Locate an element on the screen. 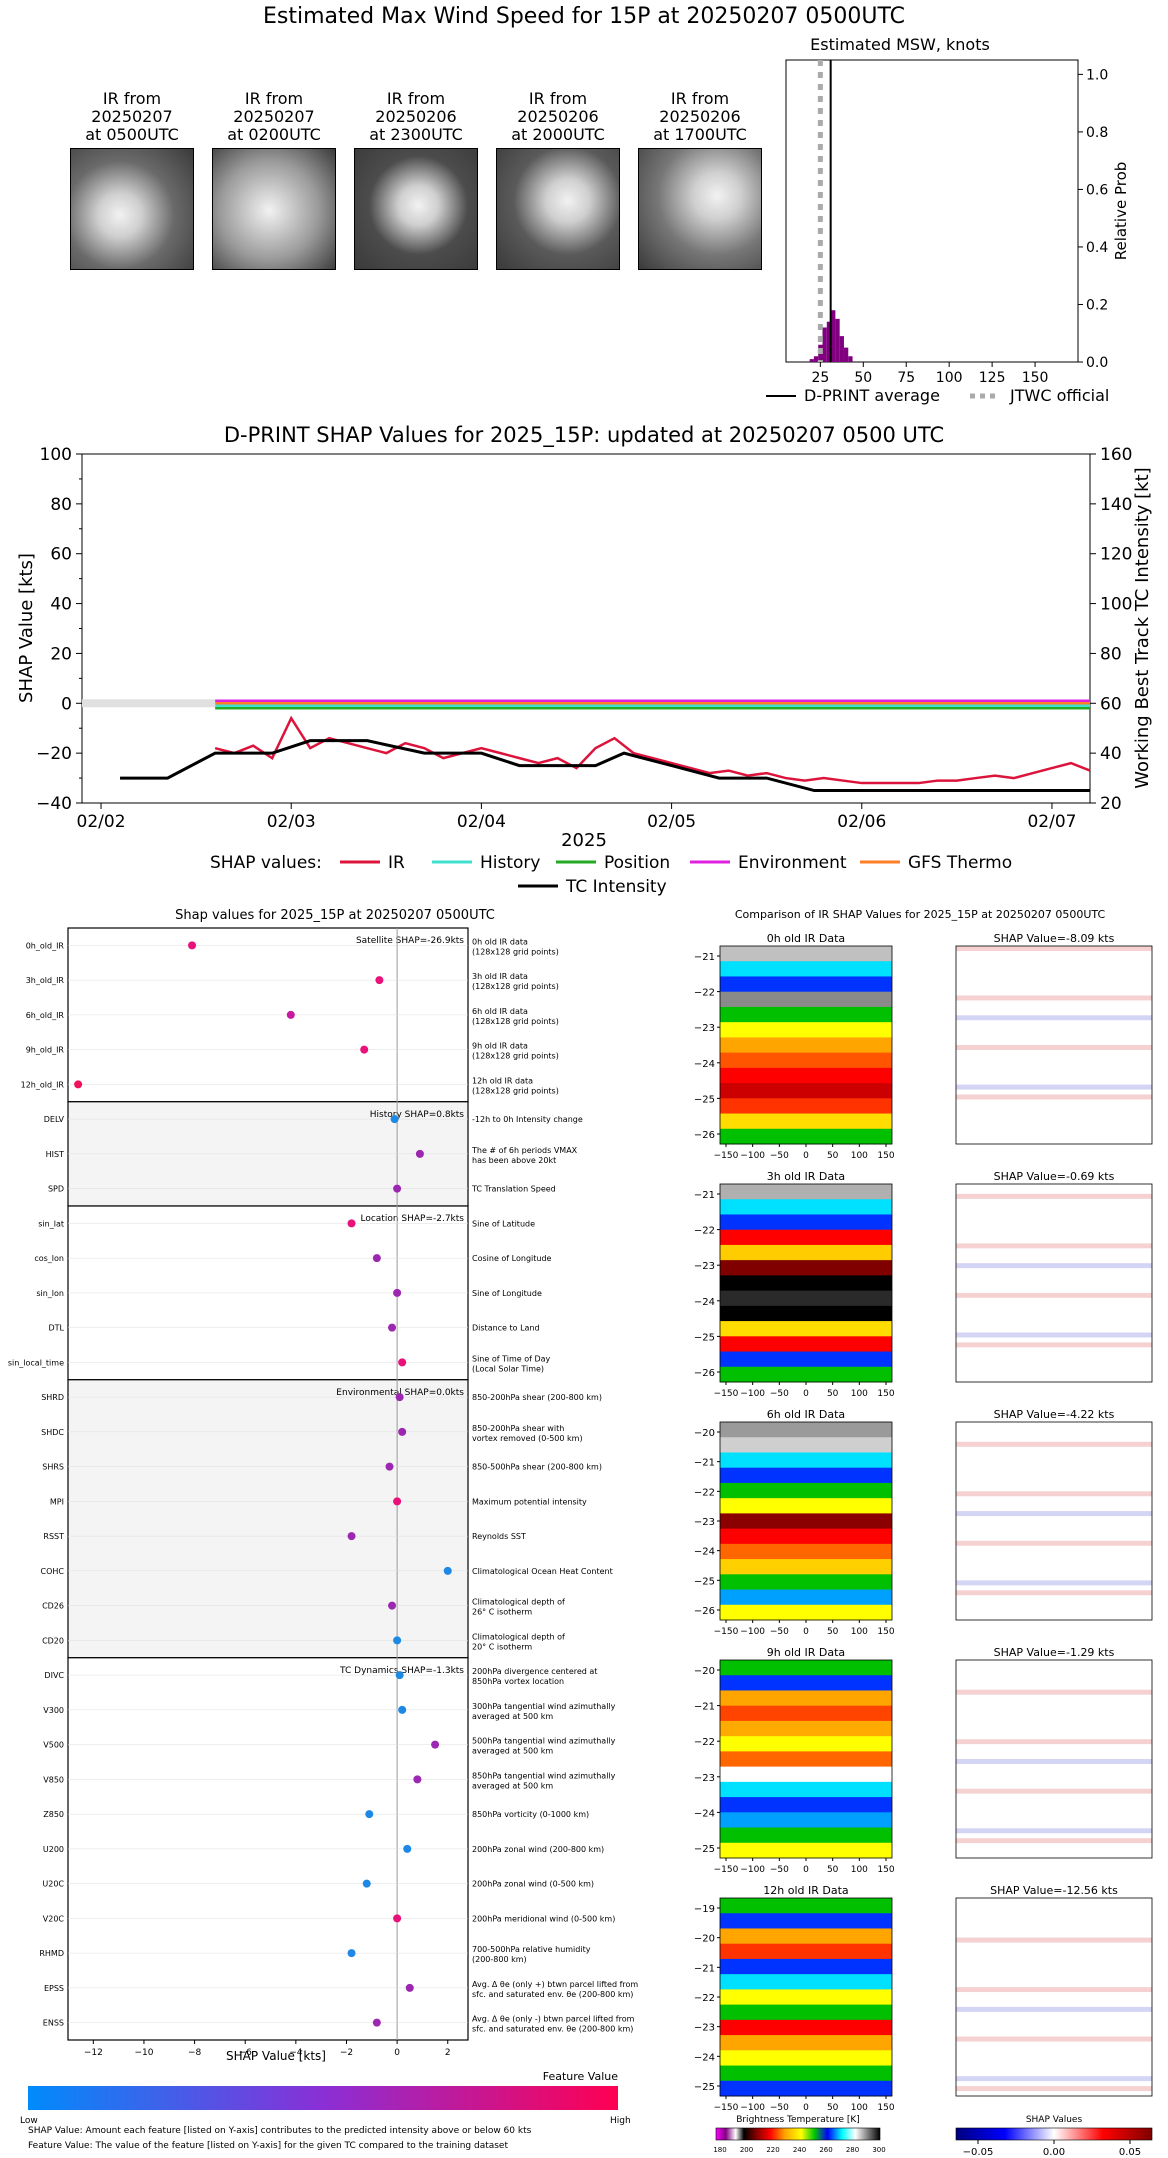 Image resolution: width=1168 pixels, height=2158 pixels. ts-ytick-left-label: 40 is located at coordinates (61, 605).